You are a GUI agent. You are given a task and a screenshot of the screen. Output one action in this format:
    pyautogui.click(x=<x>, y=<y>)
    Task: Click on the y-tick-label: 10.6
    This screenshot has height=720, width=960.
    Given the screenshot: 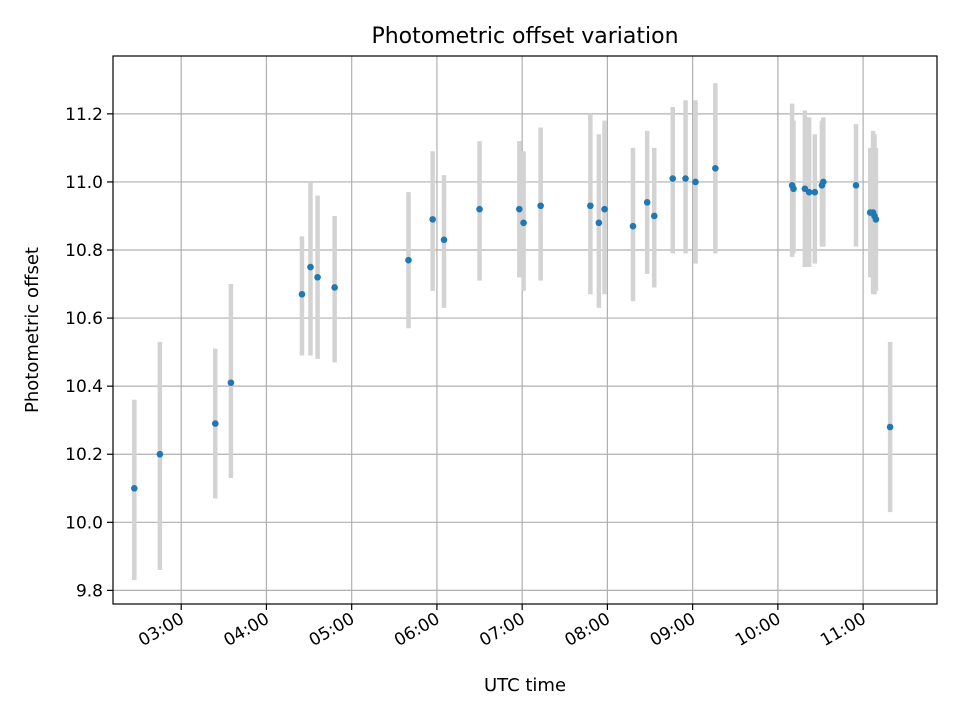 What is the action you would take?
    pyautogui.click(x=84, y=319)
    